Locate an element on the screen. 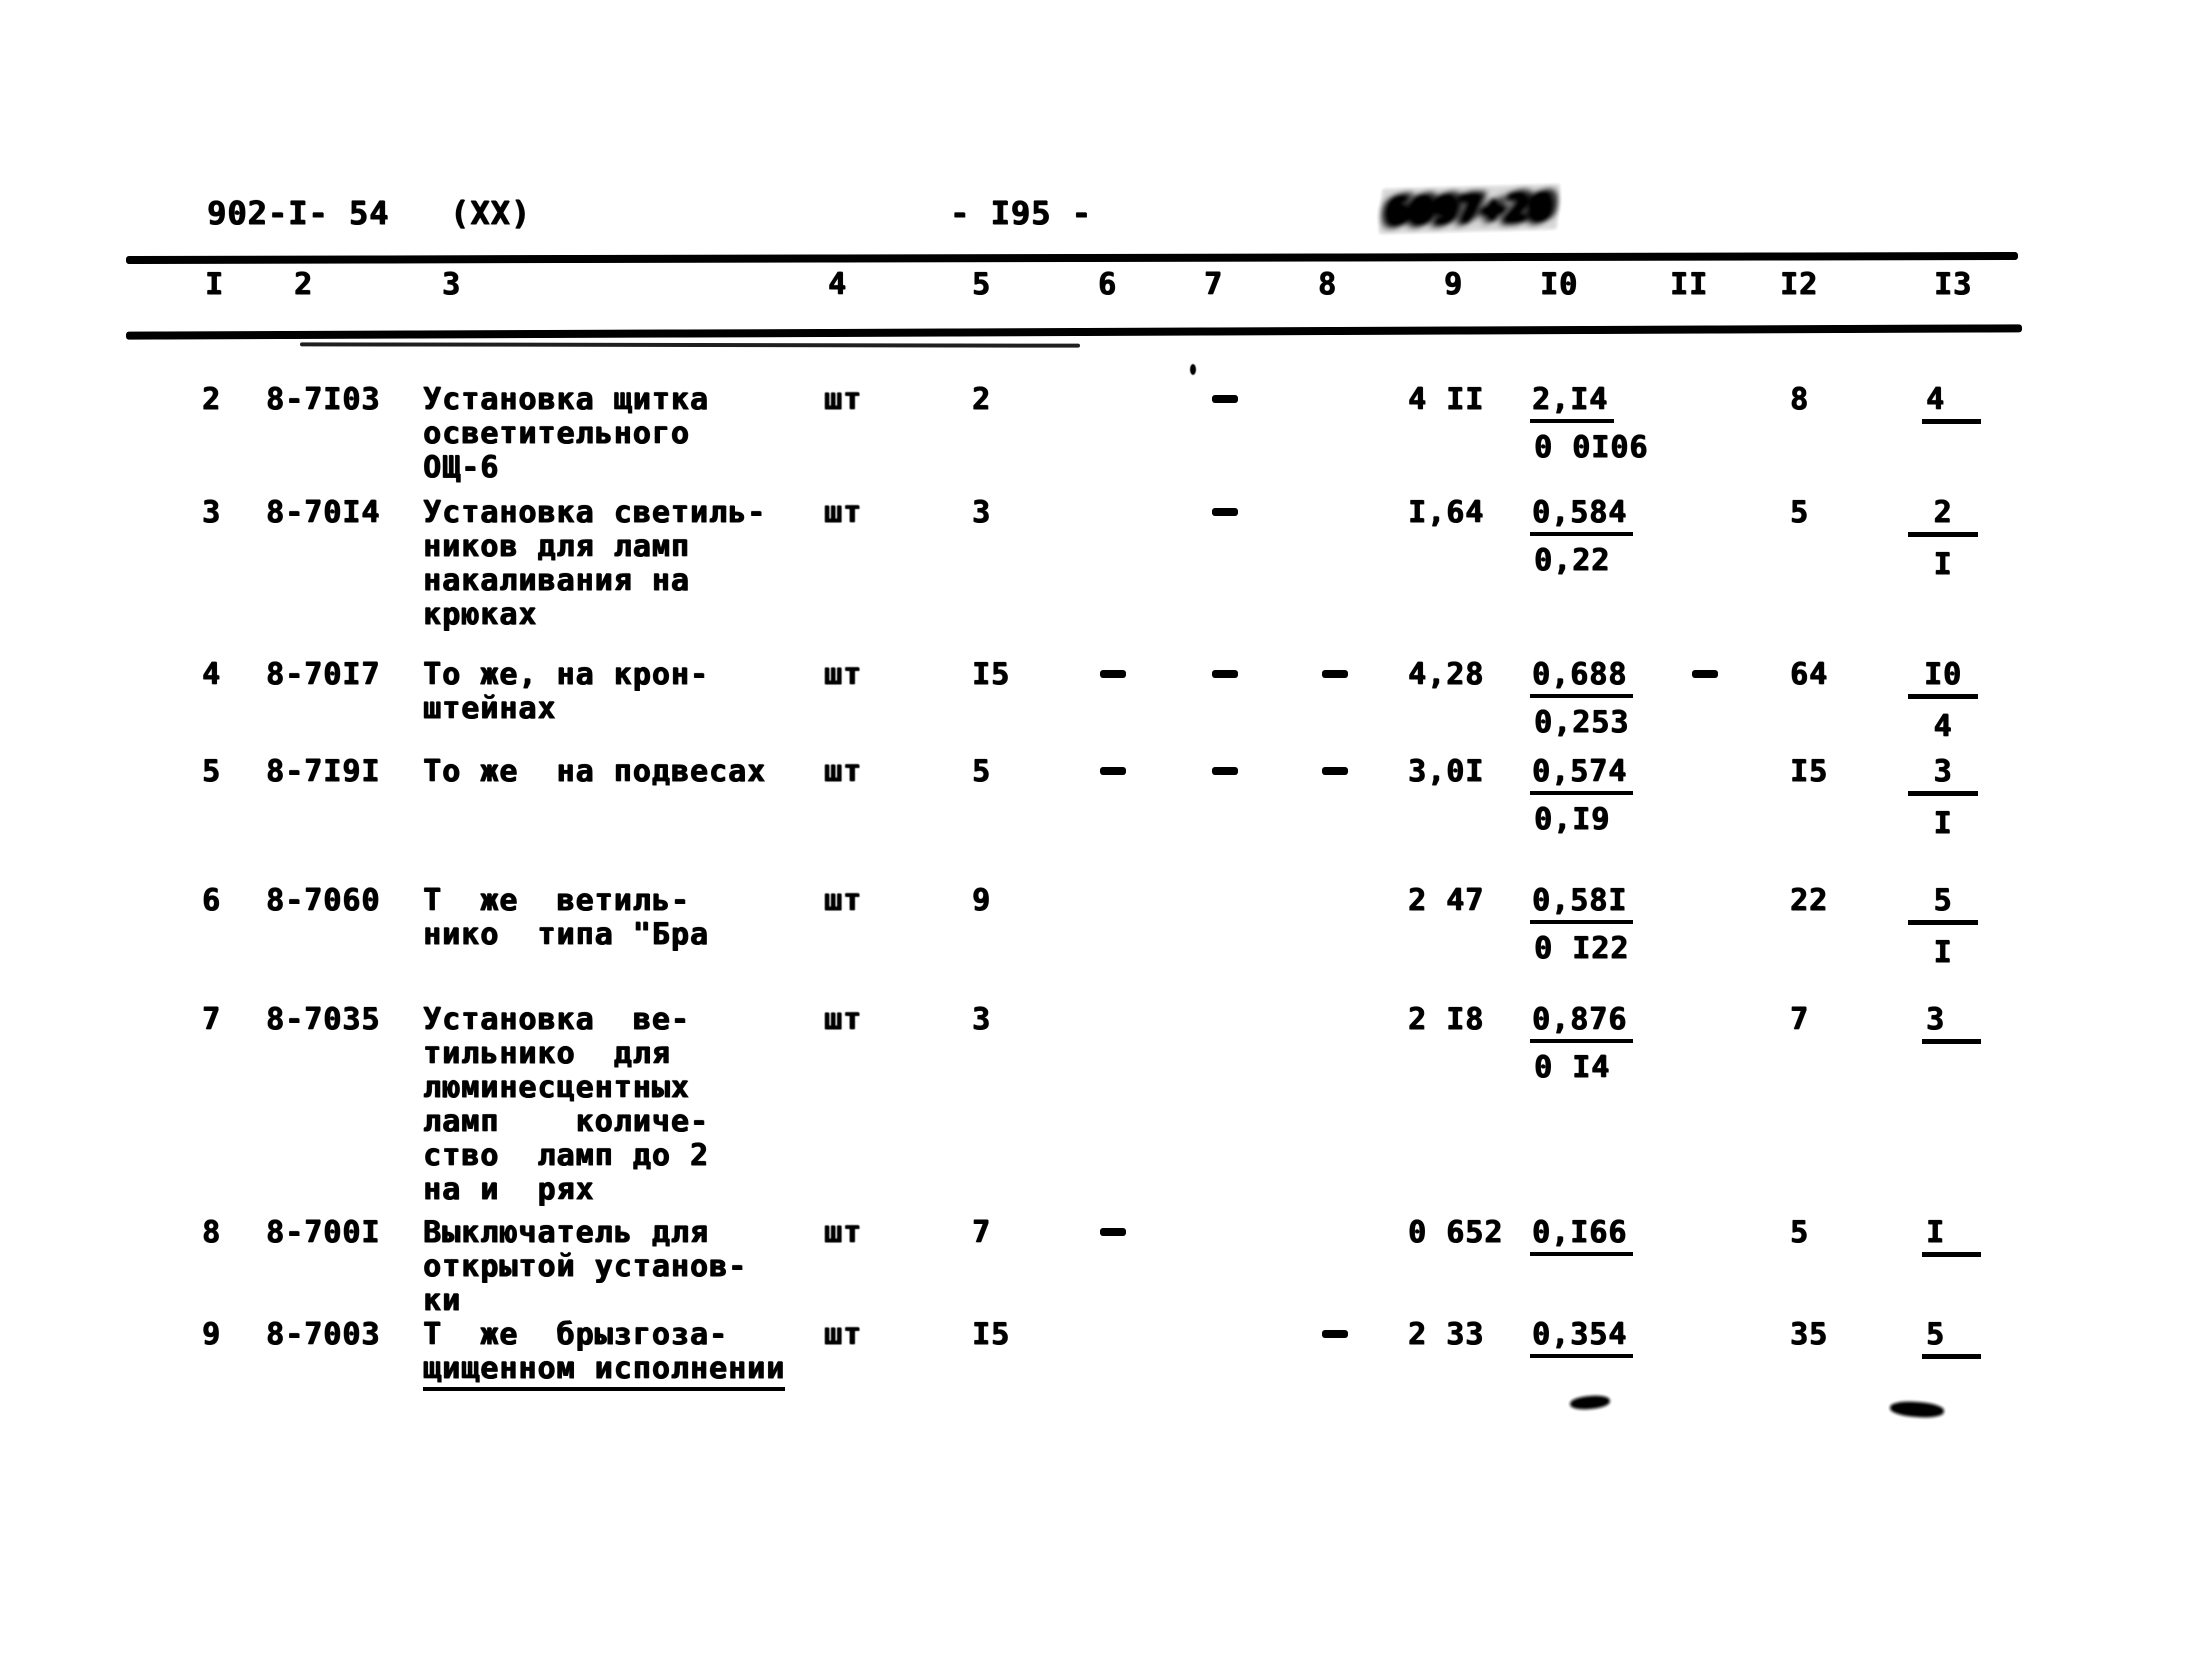  row-description-line: ников для ламп is located at coordinates (556, 546).